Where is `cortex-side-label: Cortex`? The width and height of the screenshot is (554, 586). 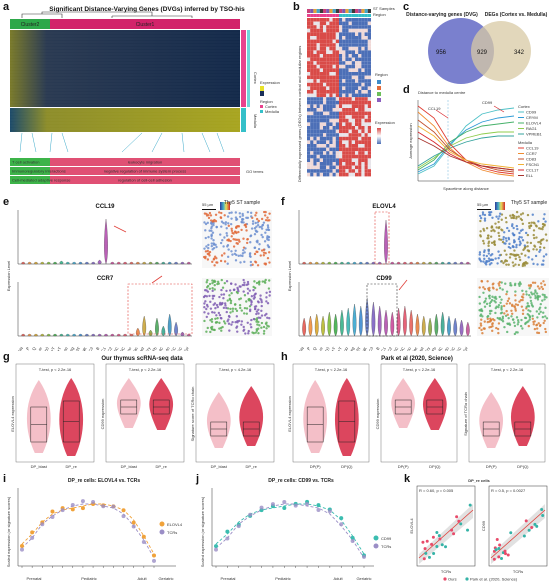 cortex-side-label: Cortex is located at coordinates (255, 78).